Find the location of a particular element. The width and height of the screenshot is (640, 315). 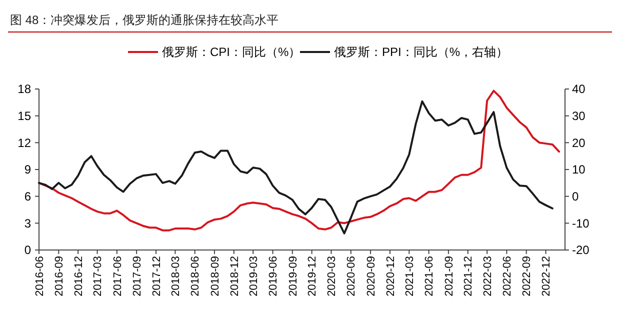

x-tick-label: 2020-12 is located at coordinates (390, 276).